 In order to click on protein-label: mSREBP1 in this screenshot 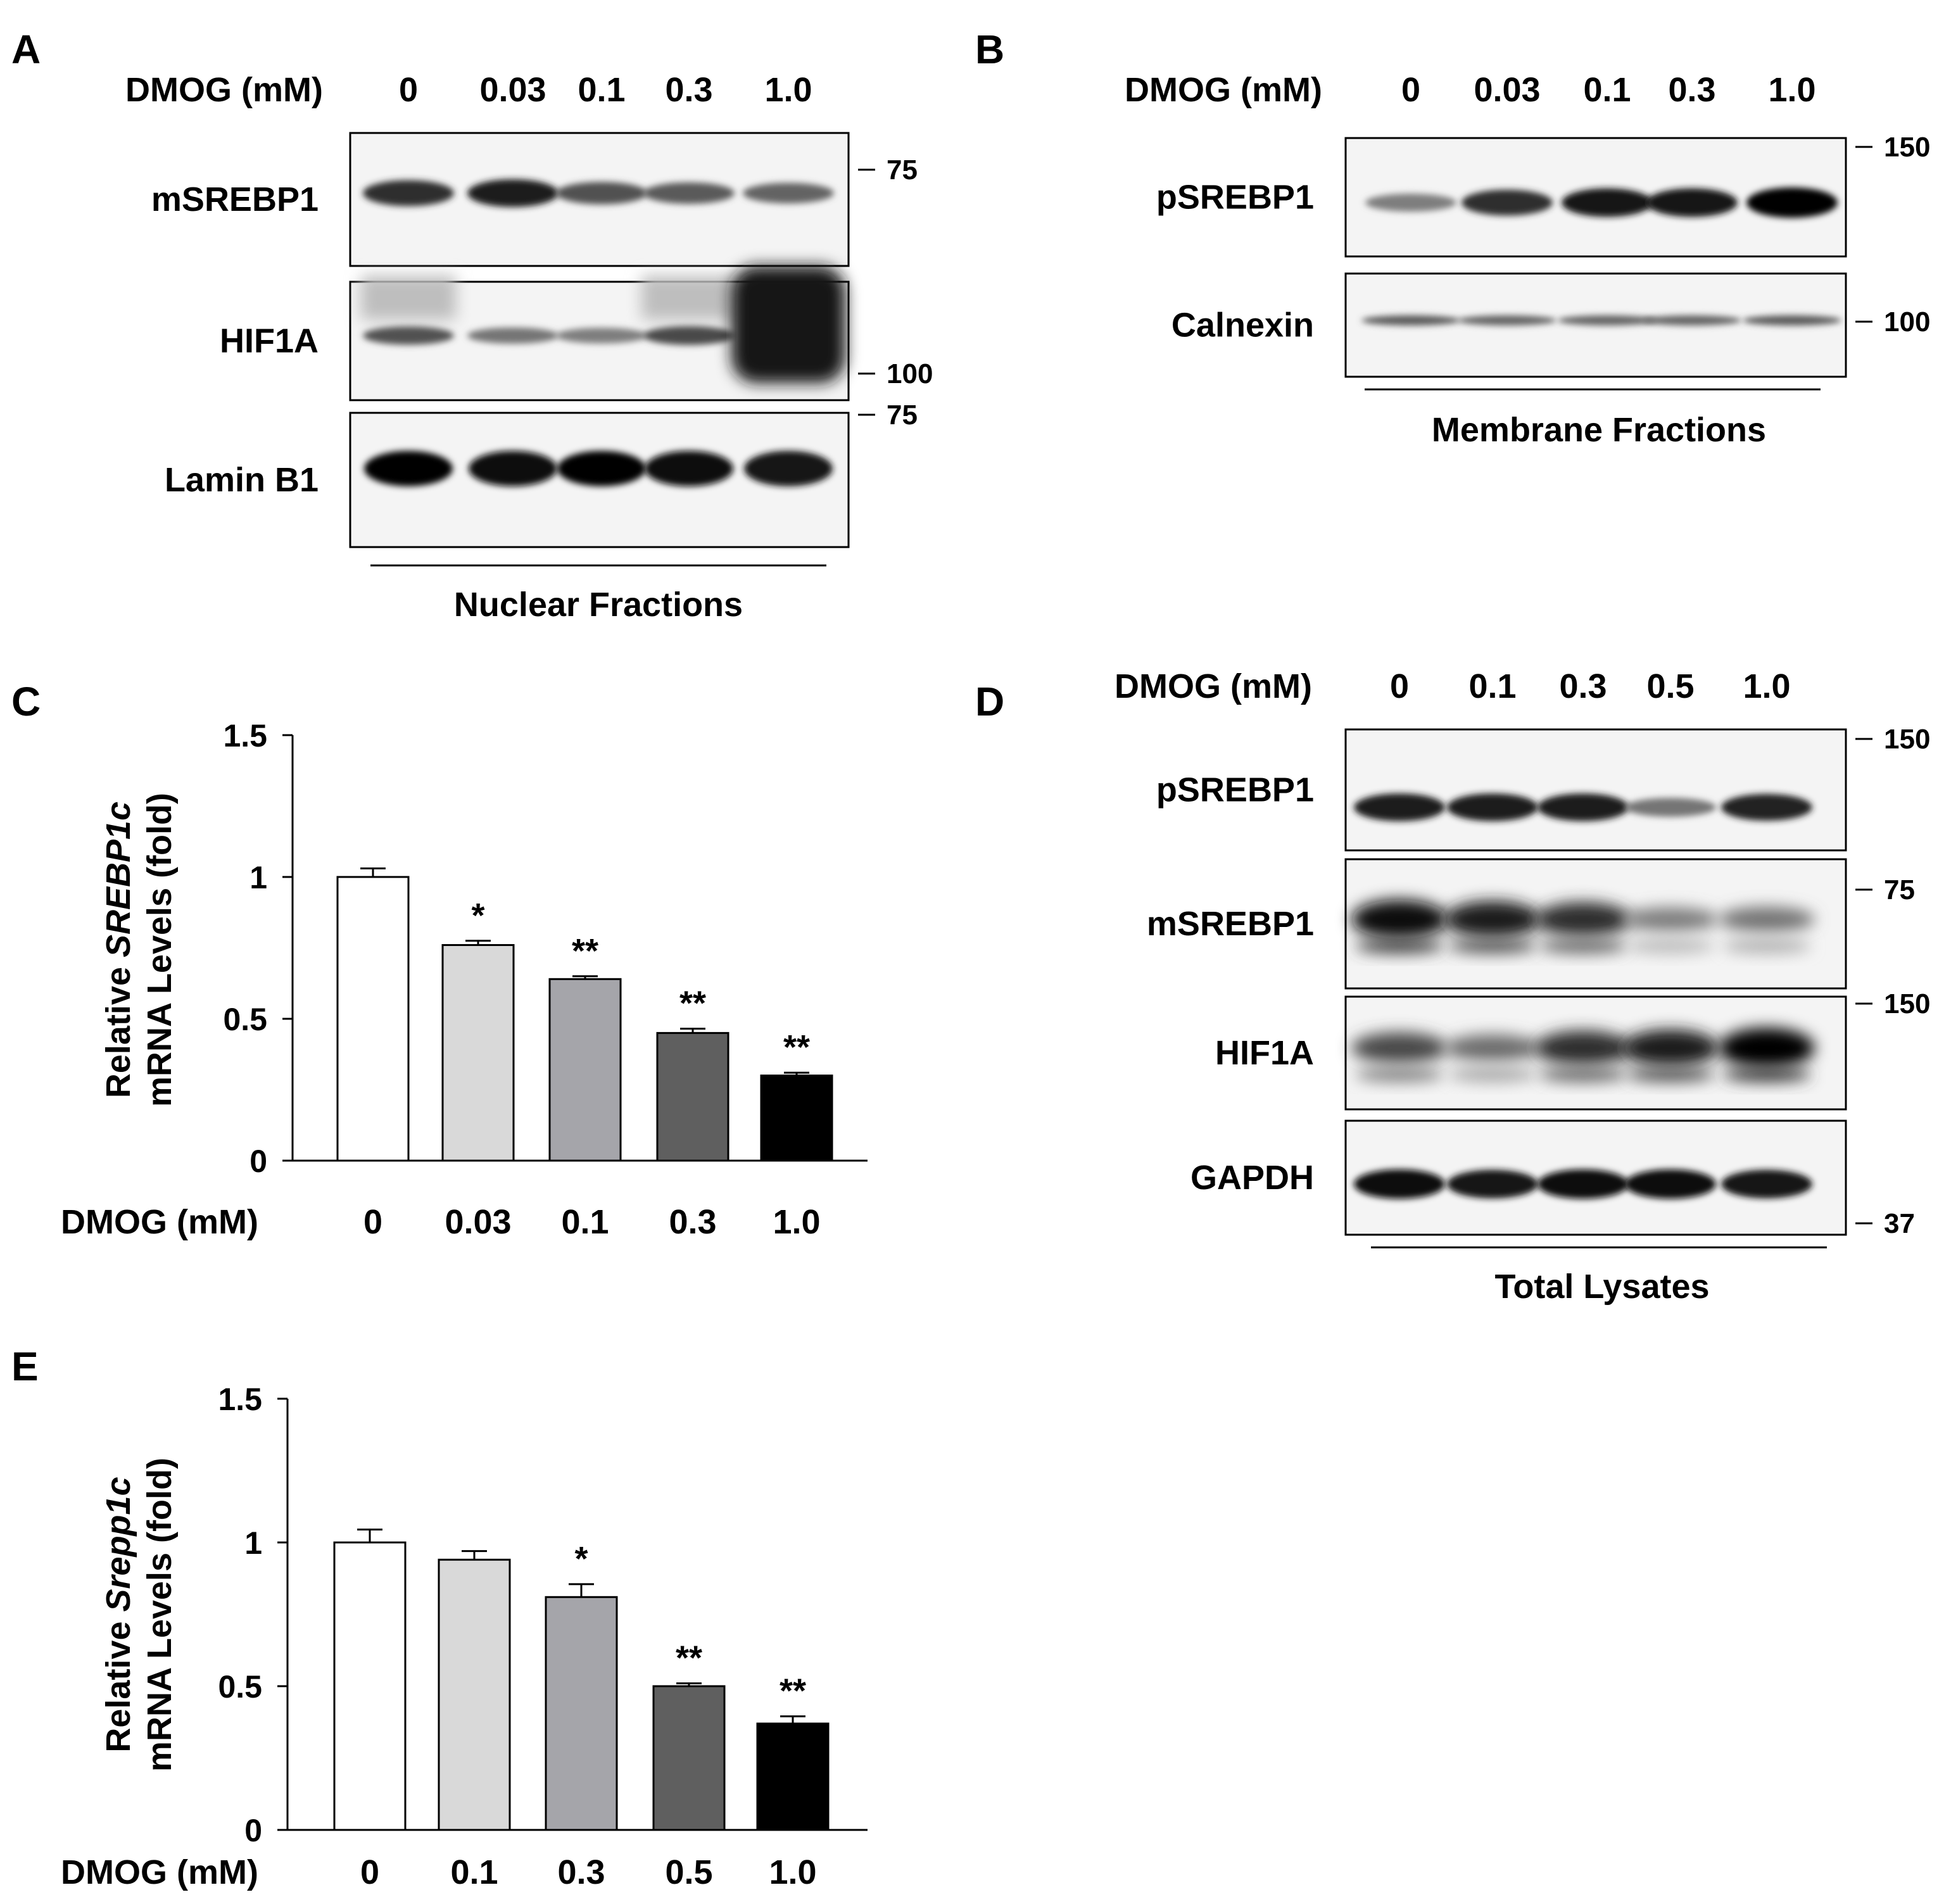, I will do `click(1230, 924)`.